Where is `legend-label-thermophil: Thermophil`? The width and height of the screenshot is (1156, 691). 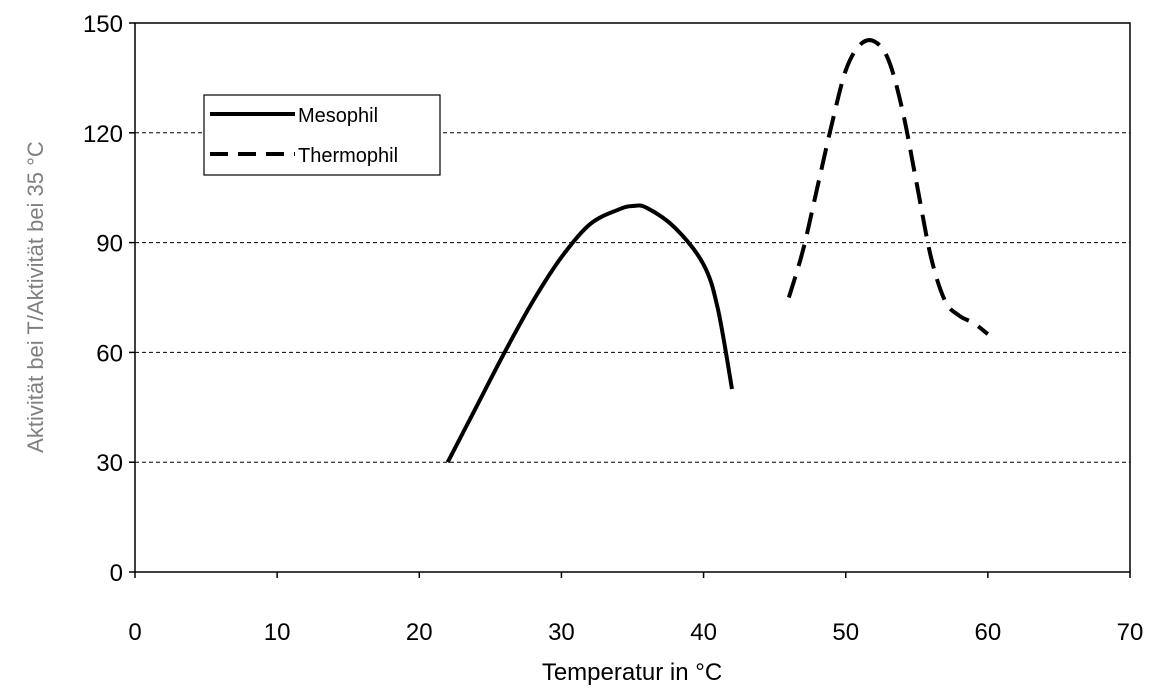 legend-label-thermophil: Thermophil is located at coordinates (348, 156).